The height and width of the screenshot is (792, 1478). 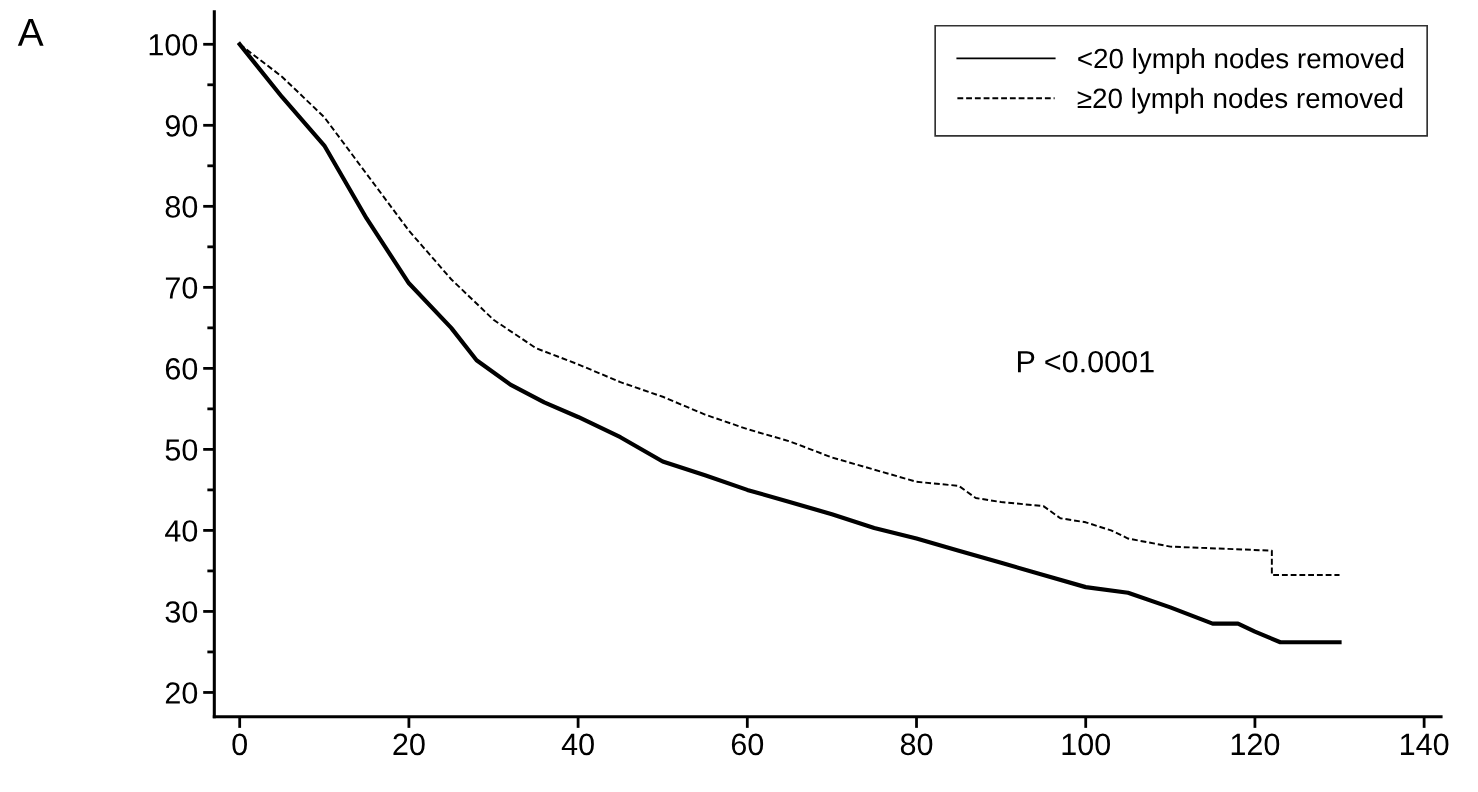 What do you see at coordinates (577, 744) in the screenshot?
I see `x-tick-label: 40` at bounding box center [577, 744].